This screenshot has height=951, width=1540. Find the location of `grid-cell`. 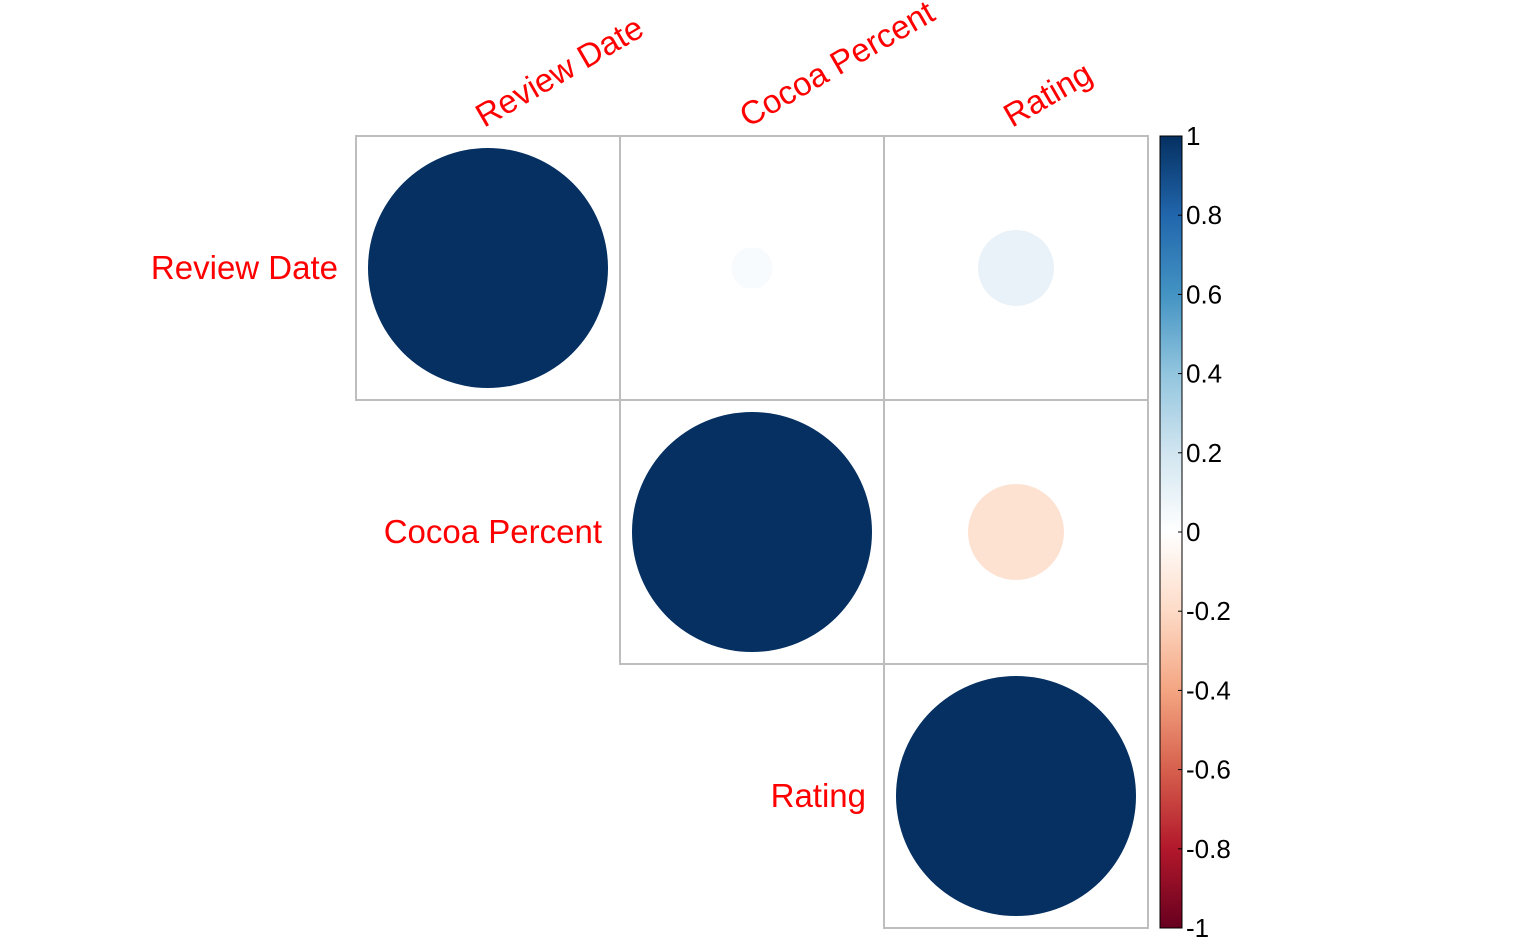

grid-cell is located at coordinates (1016, 796).